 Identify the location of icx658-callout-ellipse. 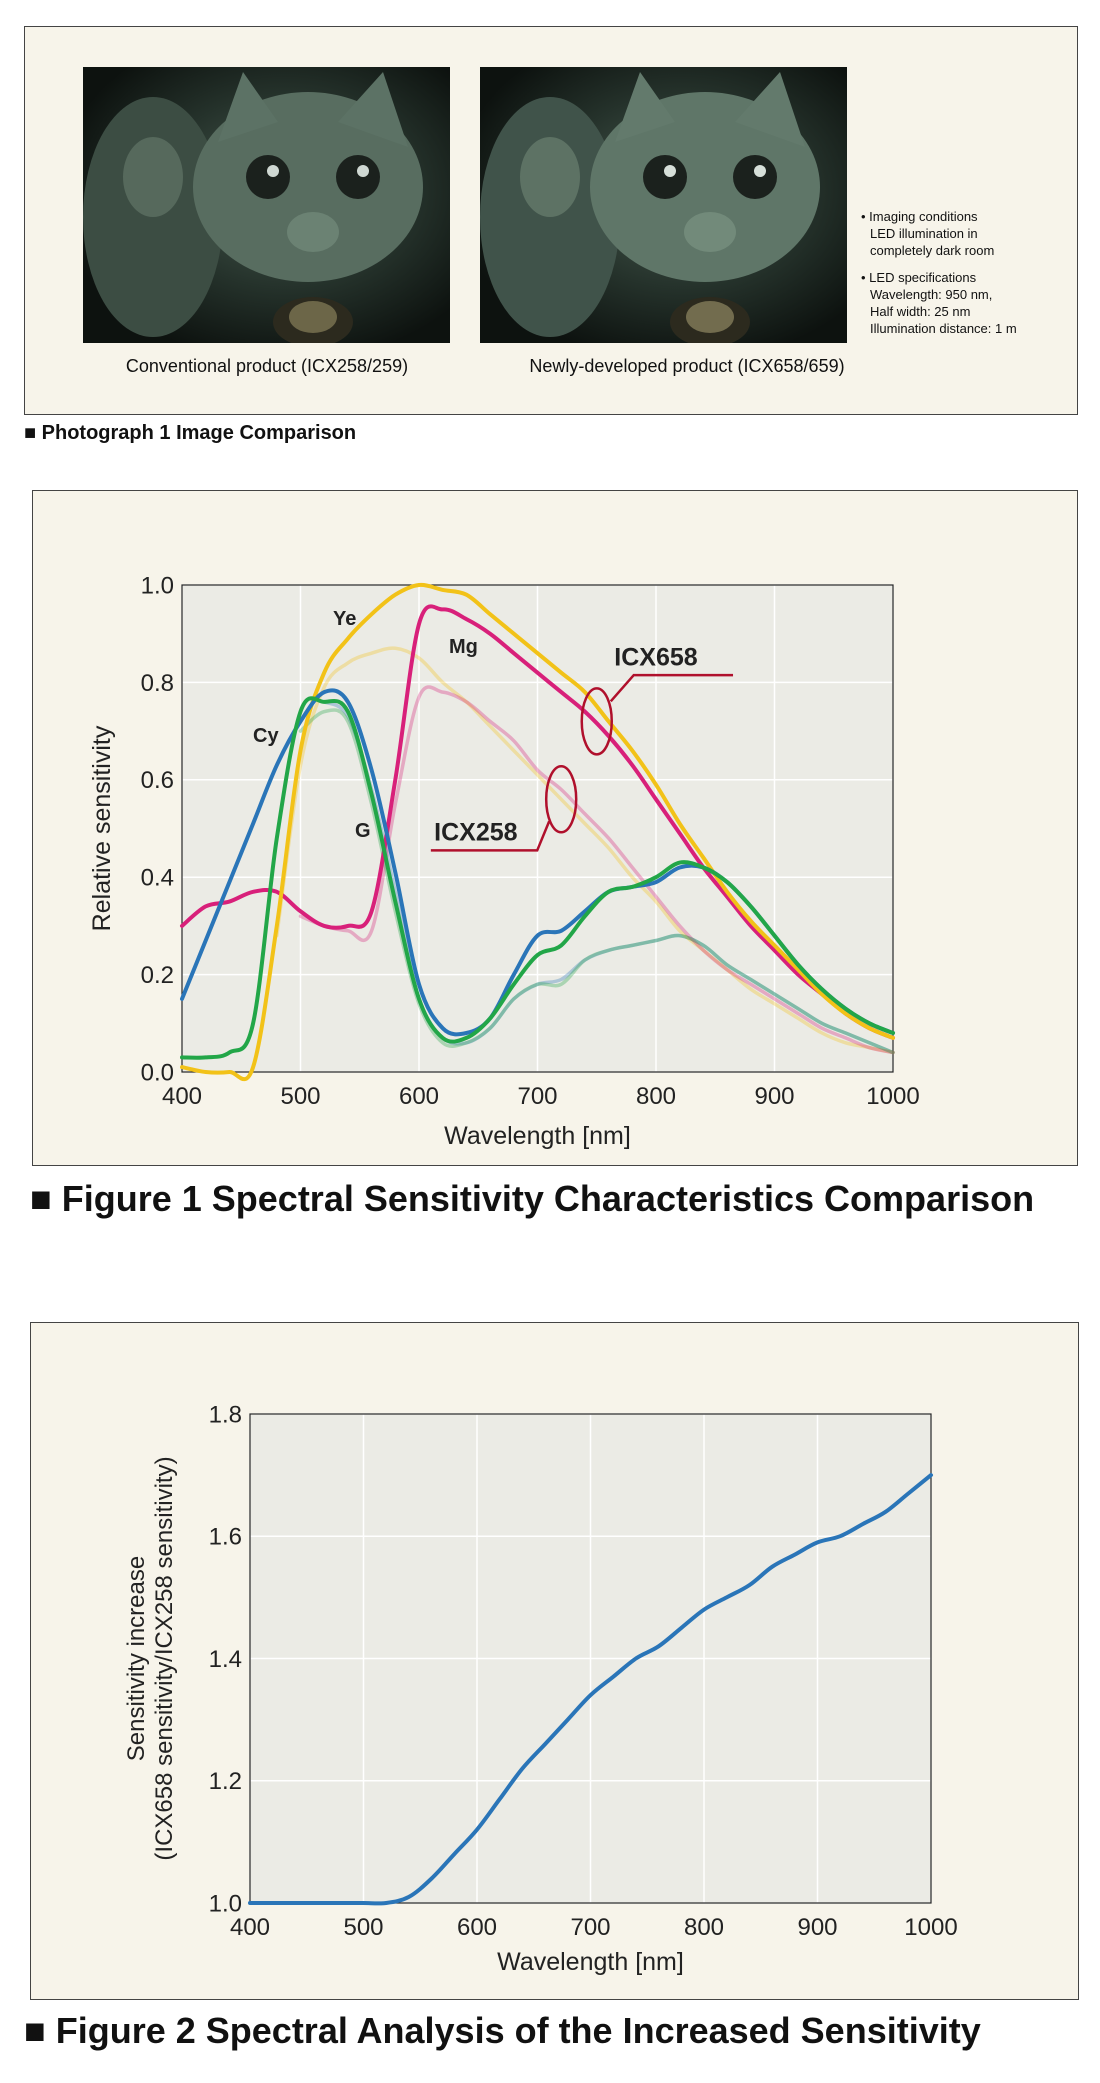
(596, 721).